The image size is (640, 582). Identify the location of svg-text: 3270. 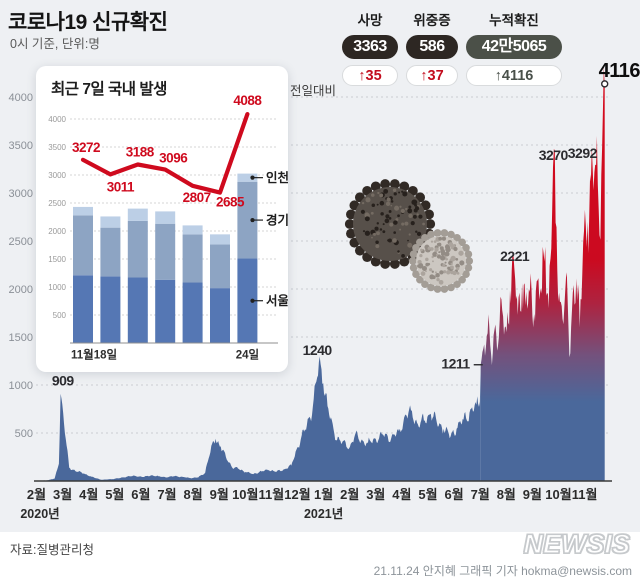
(554, 155).